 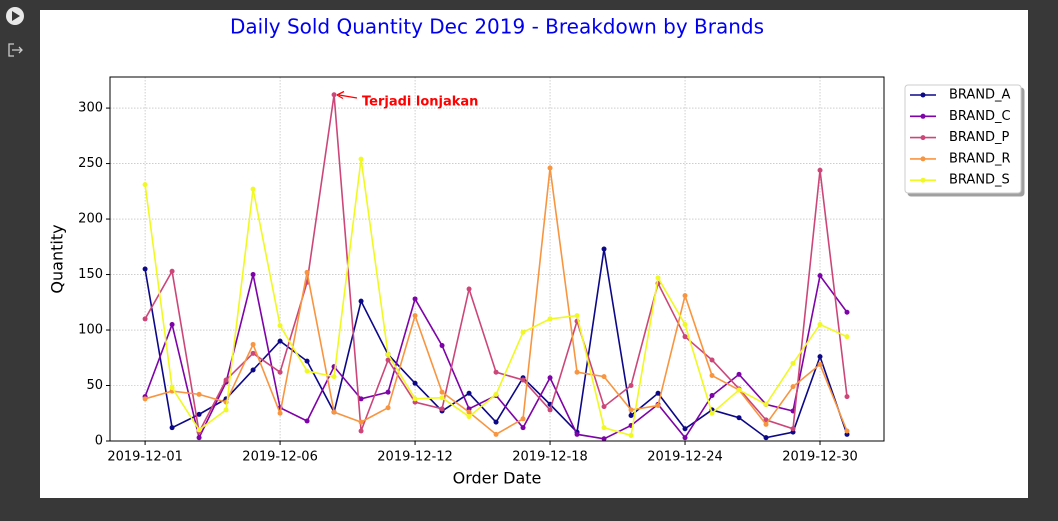 I want to click on x-tick-label: 2019-12-30, so click(x=820, y=457).